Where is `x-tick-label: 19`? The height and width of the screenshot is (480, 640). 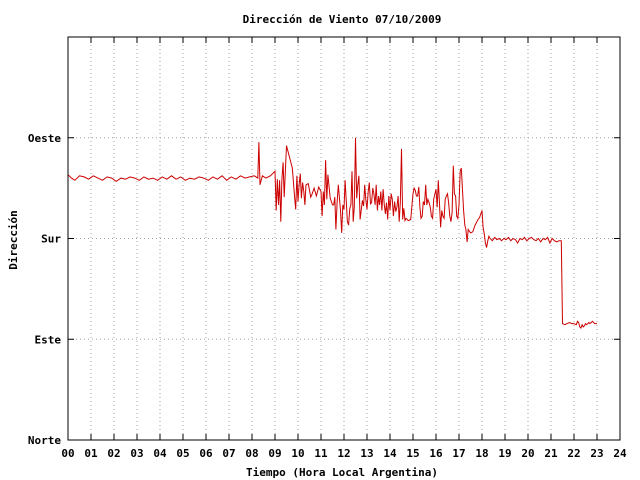
x-tick-label: 19 is located at coordinates (504, 453).